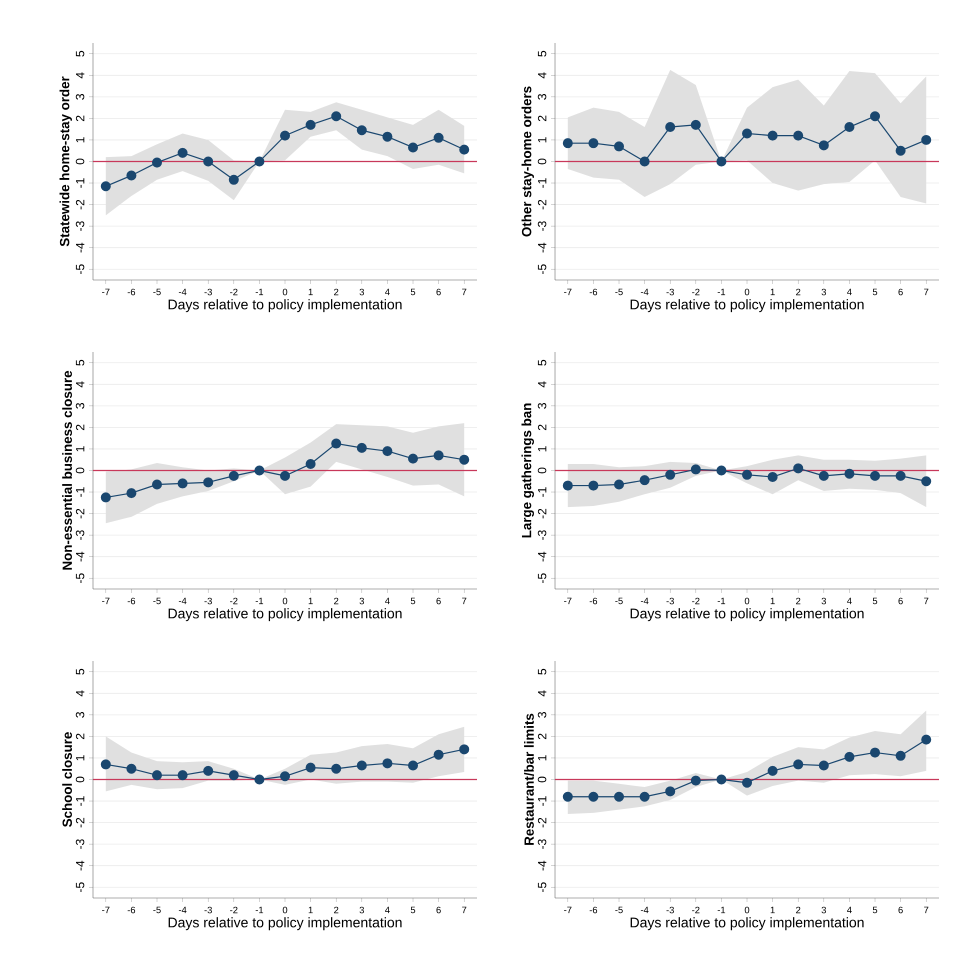  I want to click on y-axis-title: Large gatherings ban, so click(527, 471).